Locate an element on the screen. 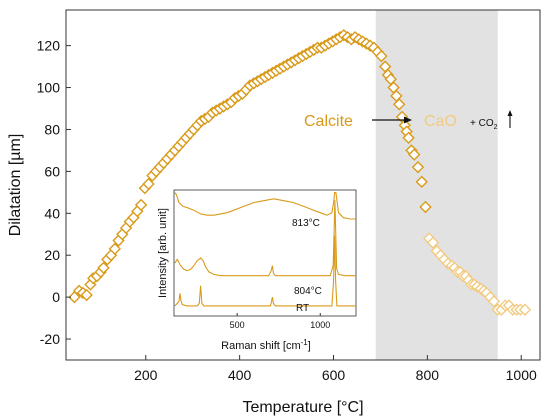  inset-y-axis-title: Intensity [arb. unit] is located at coordinates (163, 253).